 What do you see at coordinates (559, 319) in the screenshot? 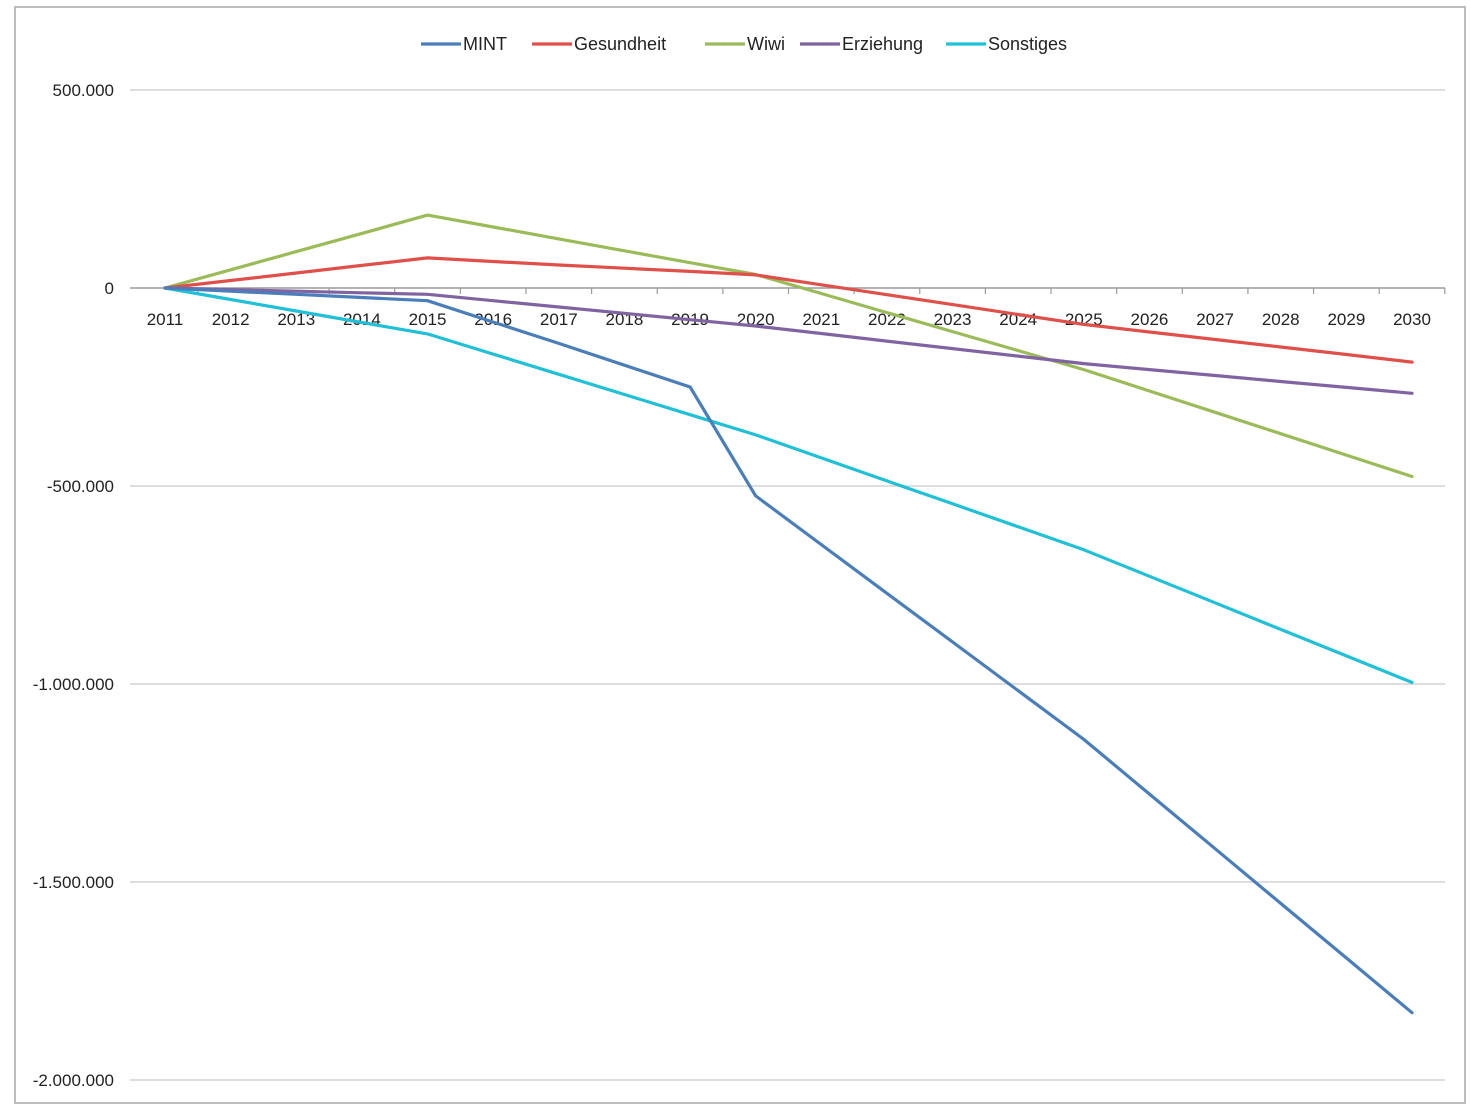
I see `x-tick-label: 2017` at bounding box center [559, 319].